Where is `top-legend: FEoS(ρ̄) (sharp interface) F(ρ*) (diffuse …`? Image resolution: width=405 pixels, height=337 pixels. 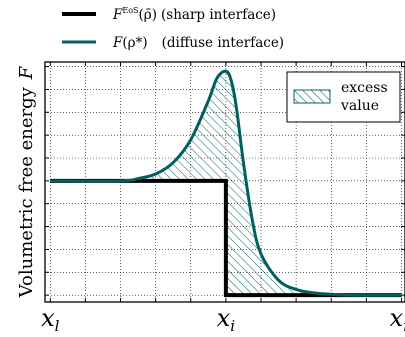 top-legend: FEoS(ρ̄) (sharp interface) F(ρ*) (diffuse … is located at coordinates (173, 28).